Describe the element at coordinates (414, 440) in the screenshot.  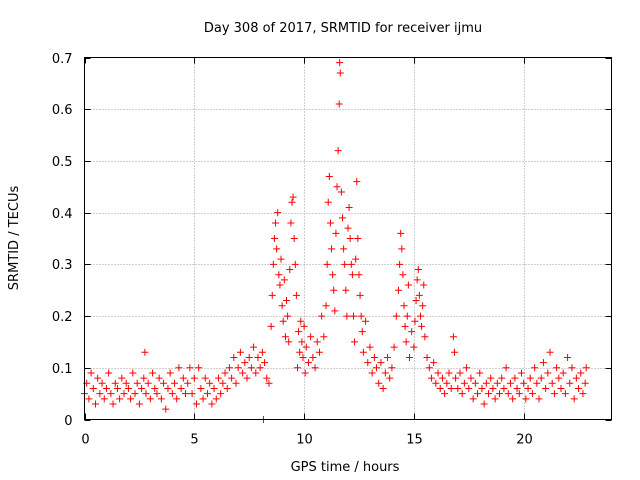
I see `x-tick-label: 15` at that location.